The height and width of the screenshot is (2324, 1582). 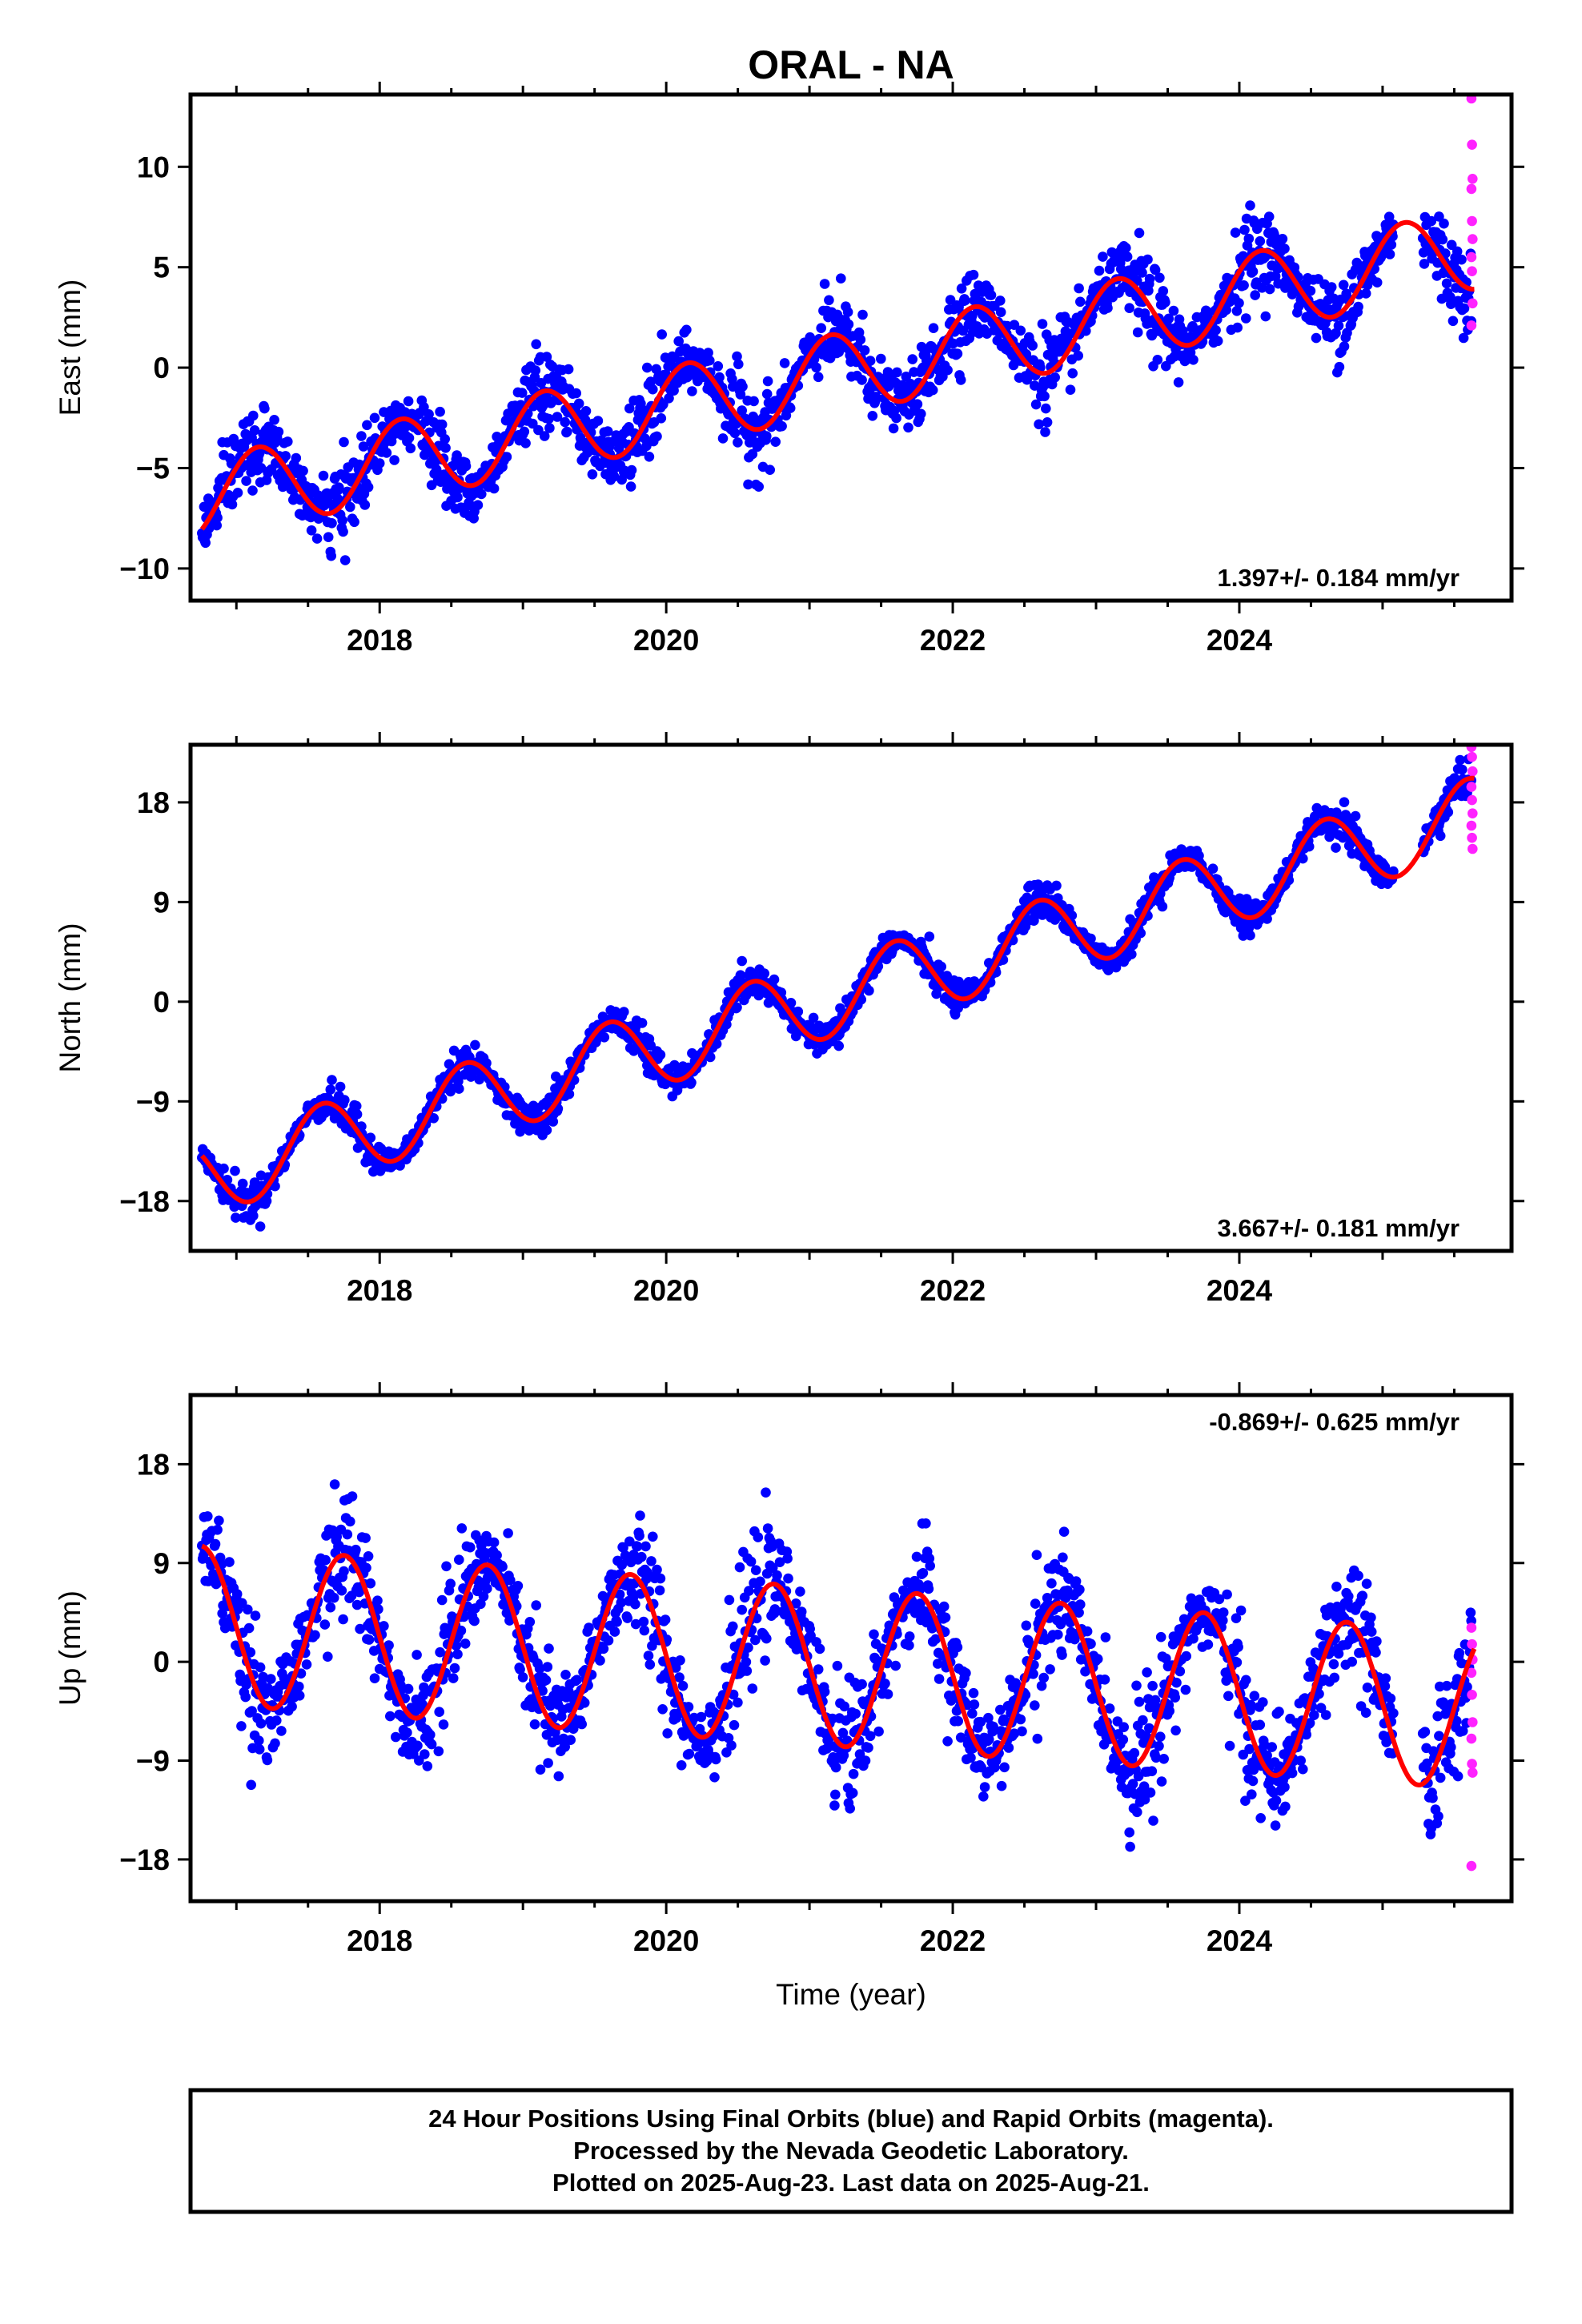 What do you see at coordinates (144, 1201) in the screenshot?
I see `y-tick-label: −18` at bounding box center [144, 1201].